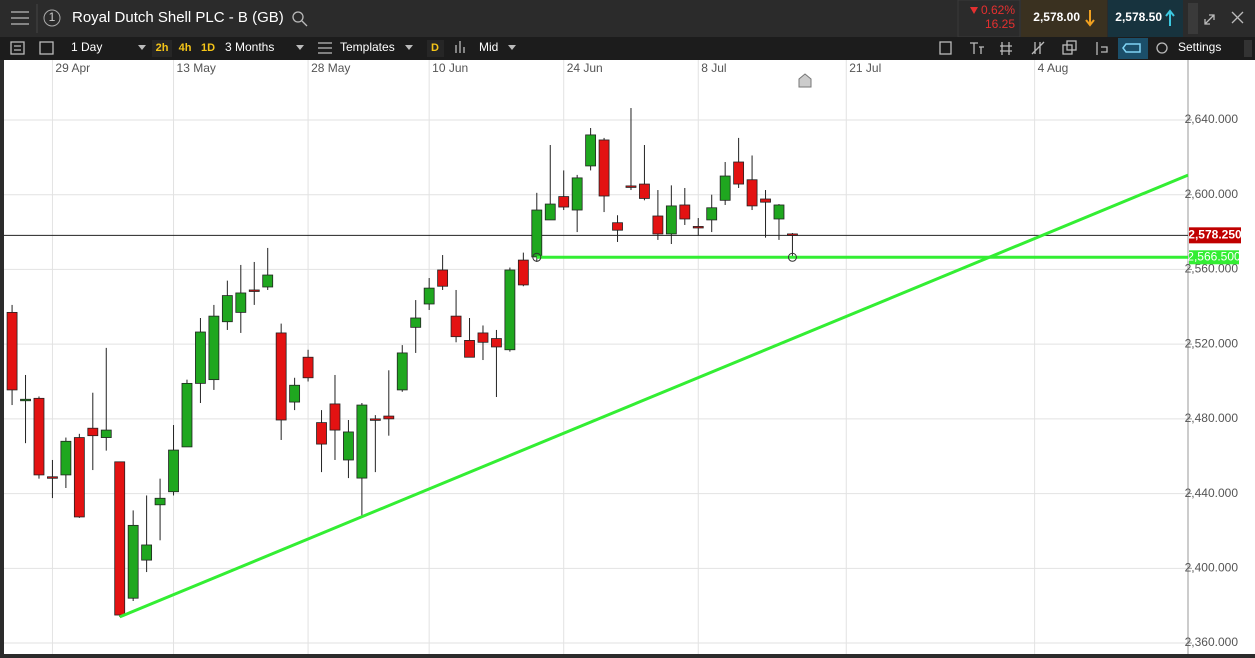 This screenshot has width=1255, height=658. I want to click on x-tick-label: 10 Jun, so click(450, 68).